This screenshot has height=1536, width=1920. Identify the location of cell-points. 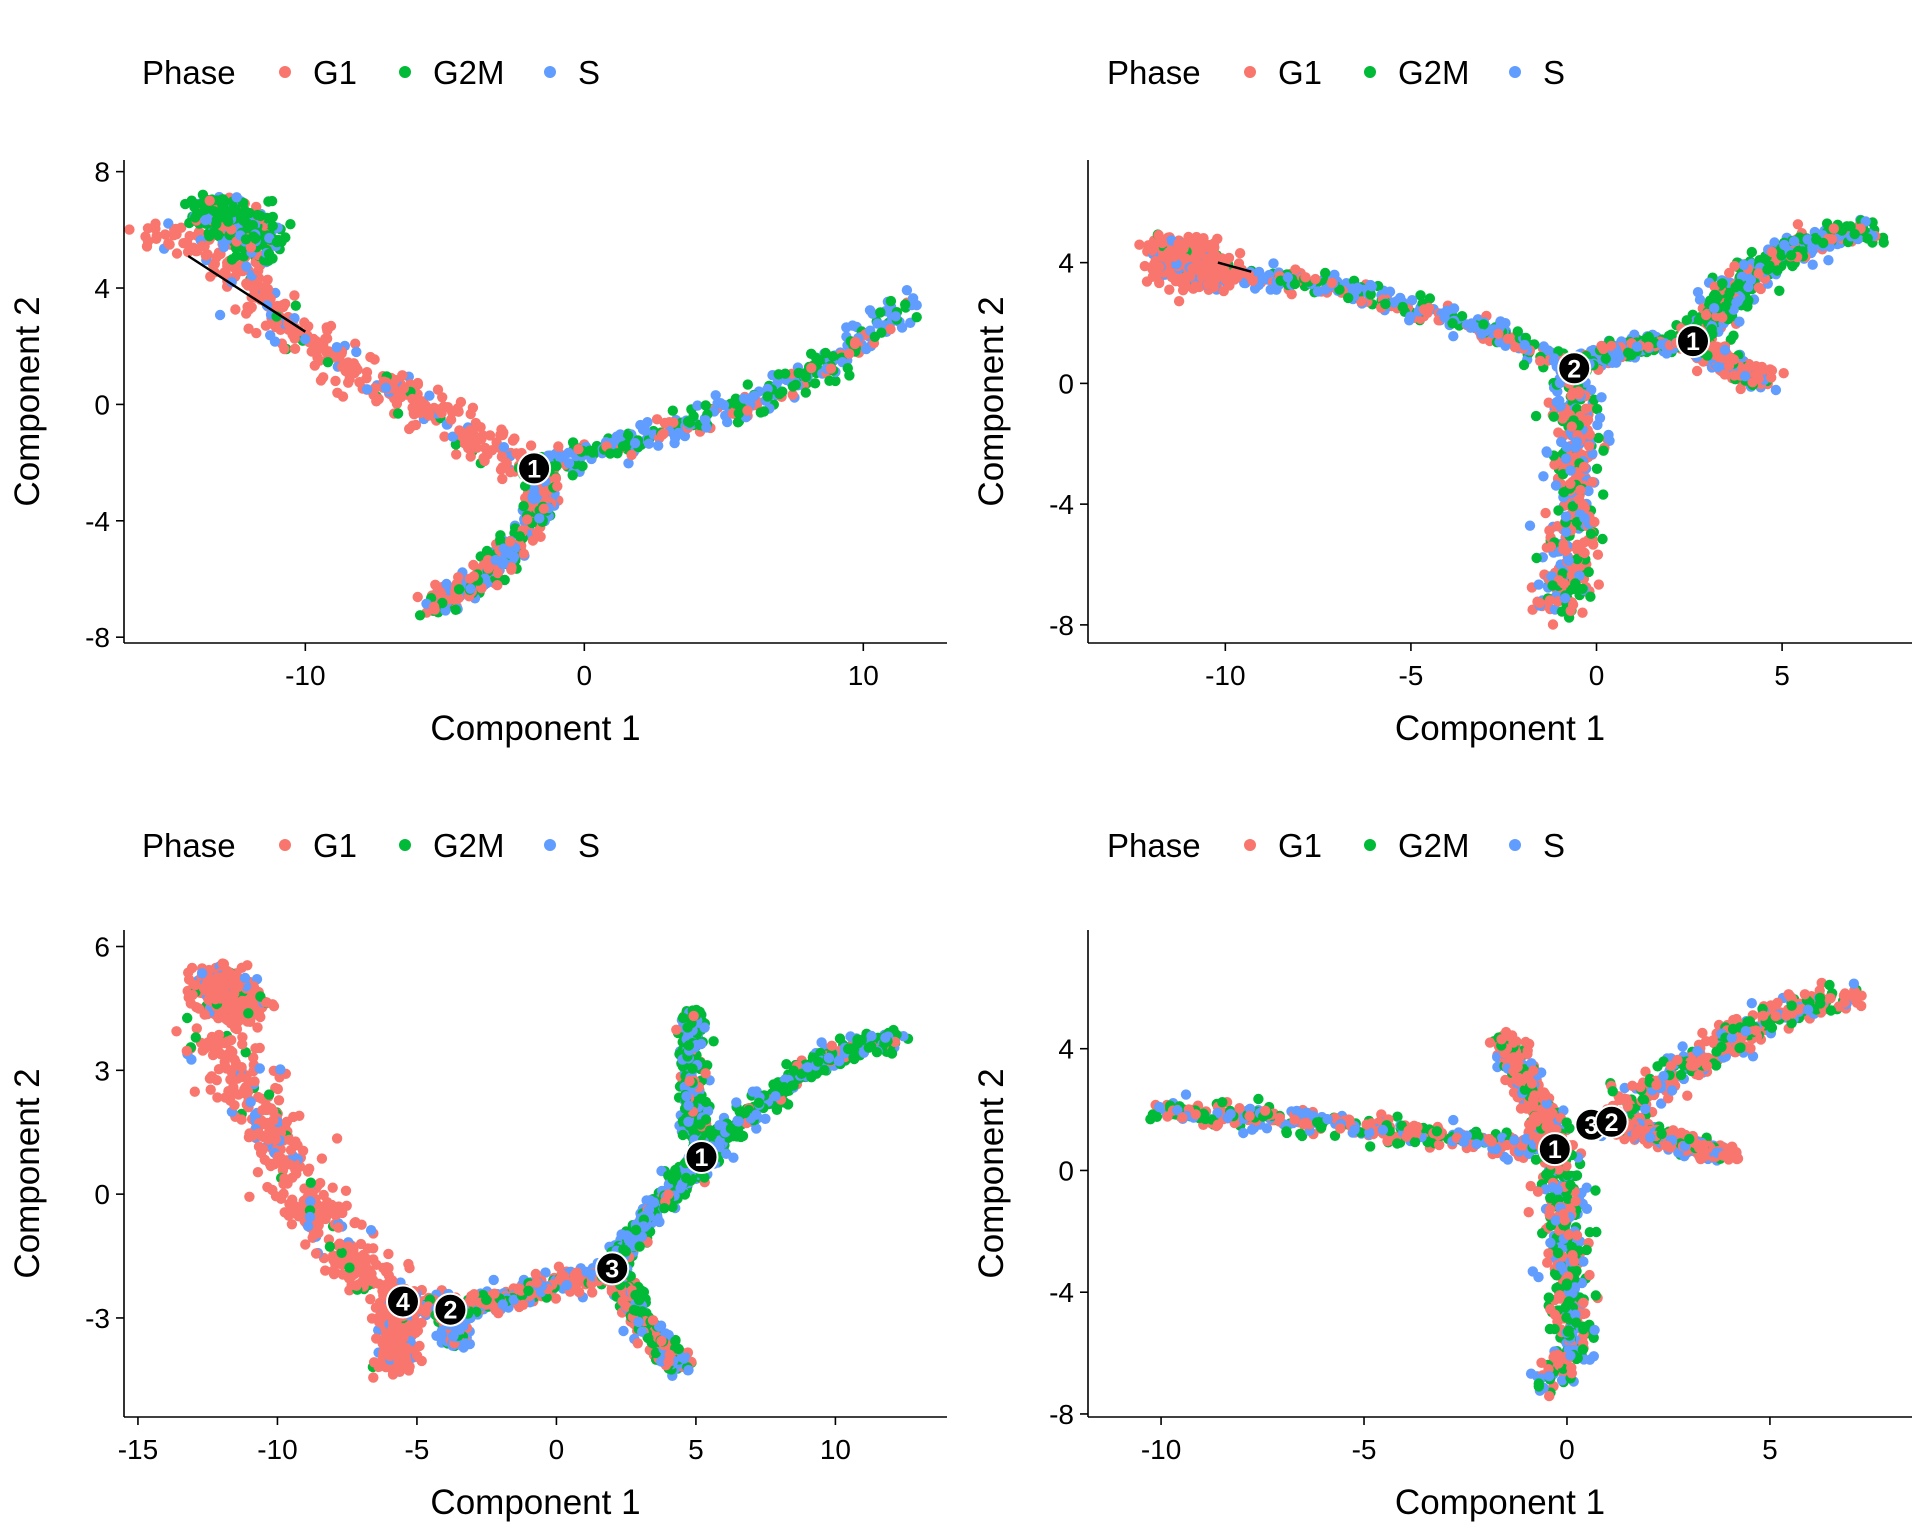
(523, 405).